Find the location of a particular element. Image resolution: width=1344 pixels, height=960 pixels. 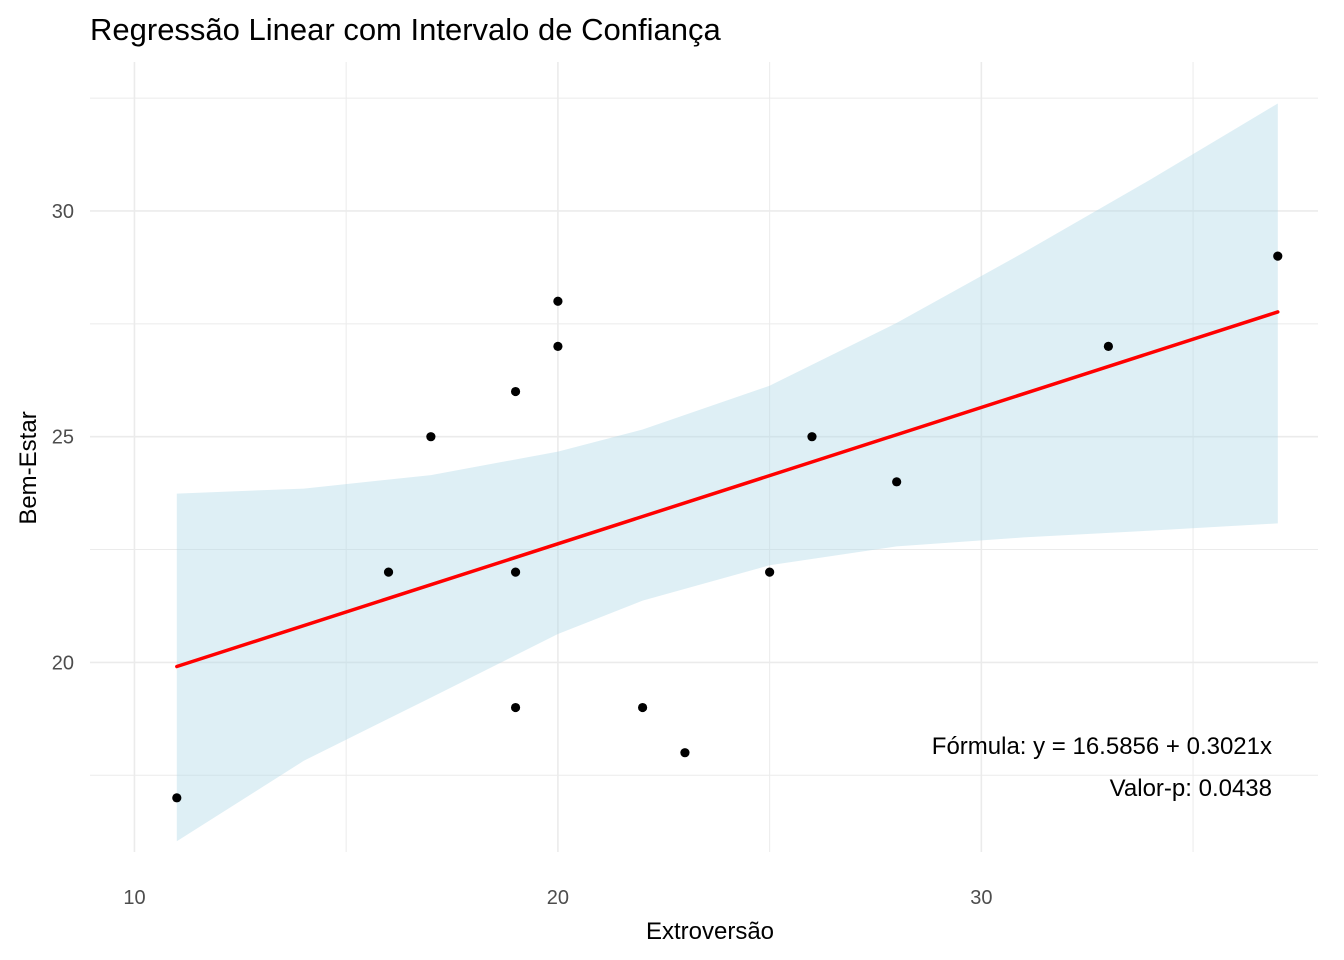

y-tick-label: 25 is located at coordinates (63, 438).